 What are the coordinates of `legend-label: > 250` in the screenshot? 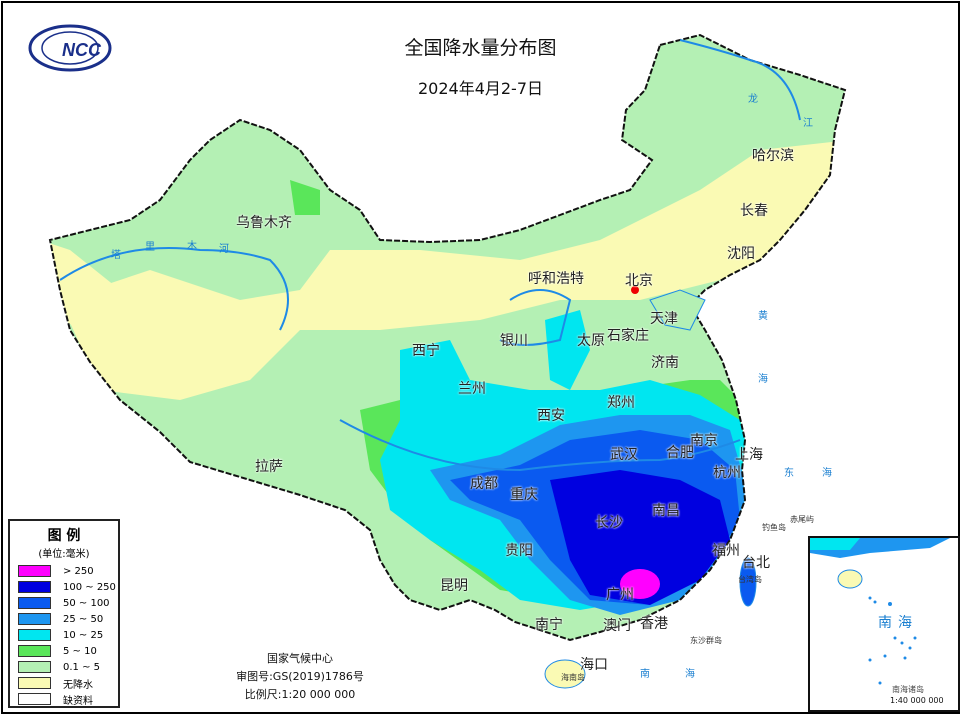 It's located at (78, 571).